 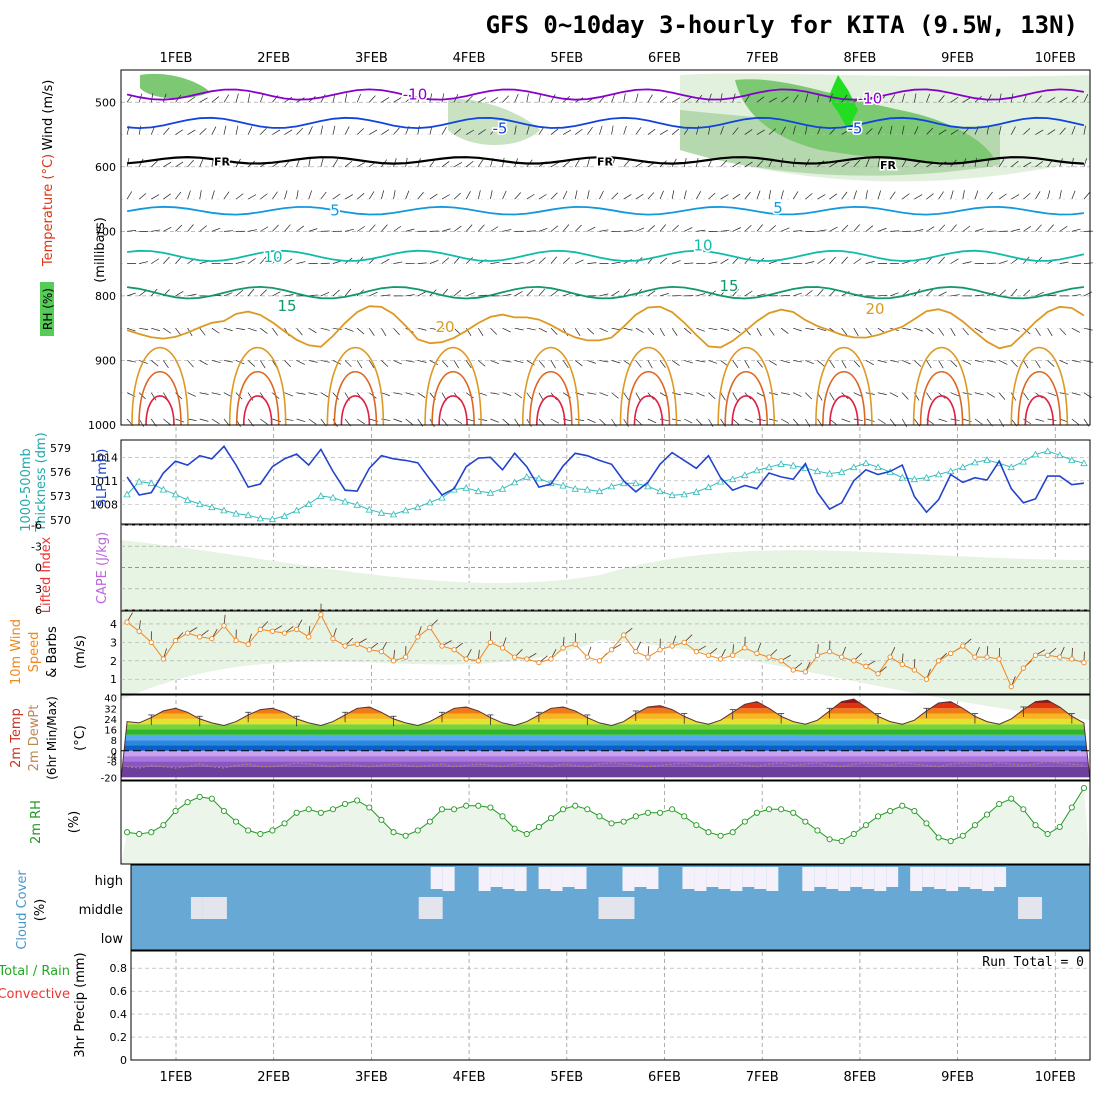 What do you see at coordinates (566, 1077) in the screenshot?
I see `day-label: 5FEB` at bounding box center [566, 1077].